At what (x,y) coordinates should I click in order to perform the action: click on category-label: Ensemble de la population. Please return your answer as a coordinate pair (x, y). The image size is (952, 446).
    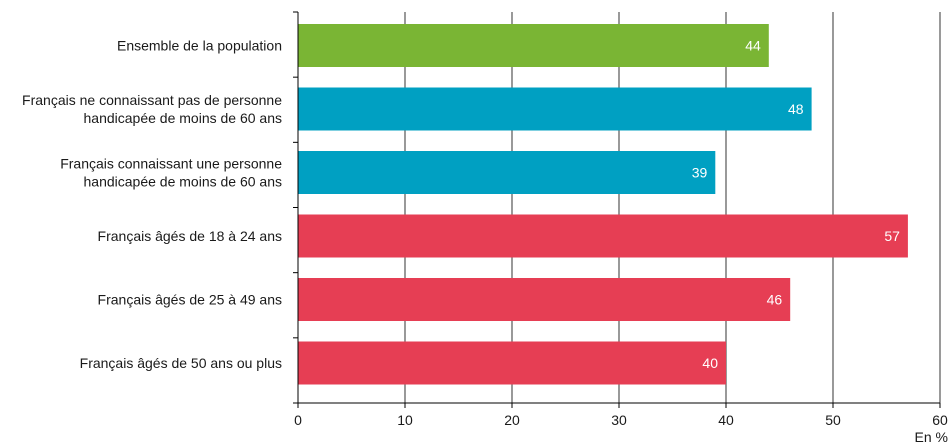
    Looking at the image, I should click on (199, 46).